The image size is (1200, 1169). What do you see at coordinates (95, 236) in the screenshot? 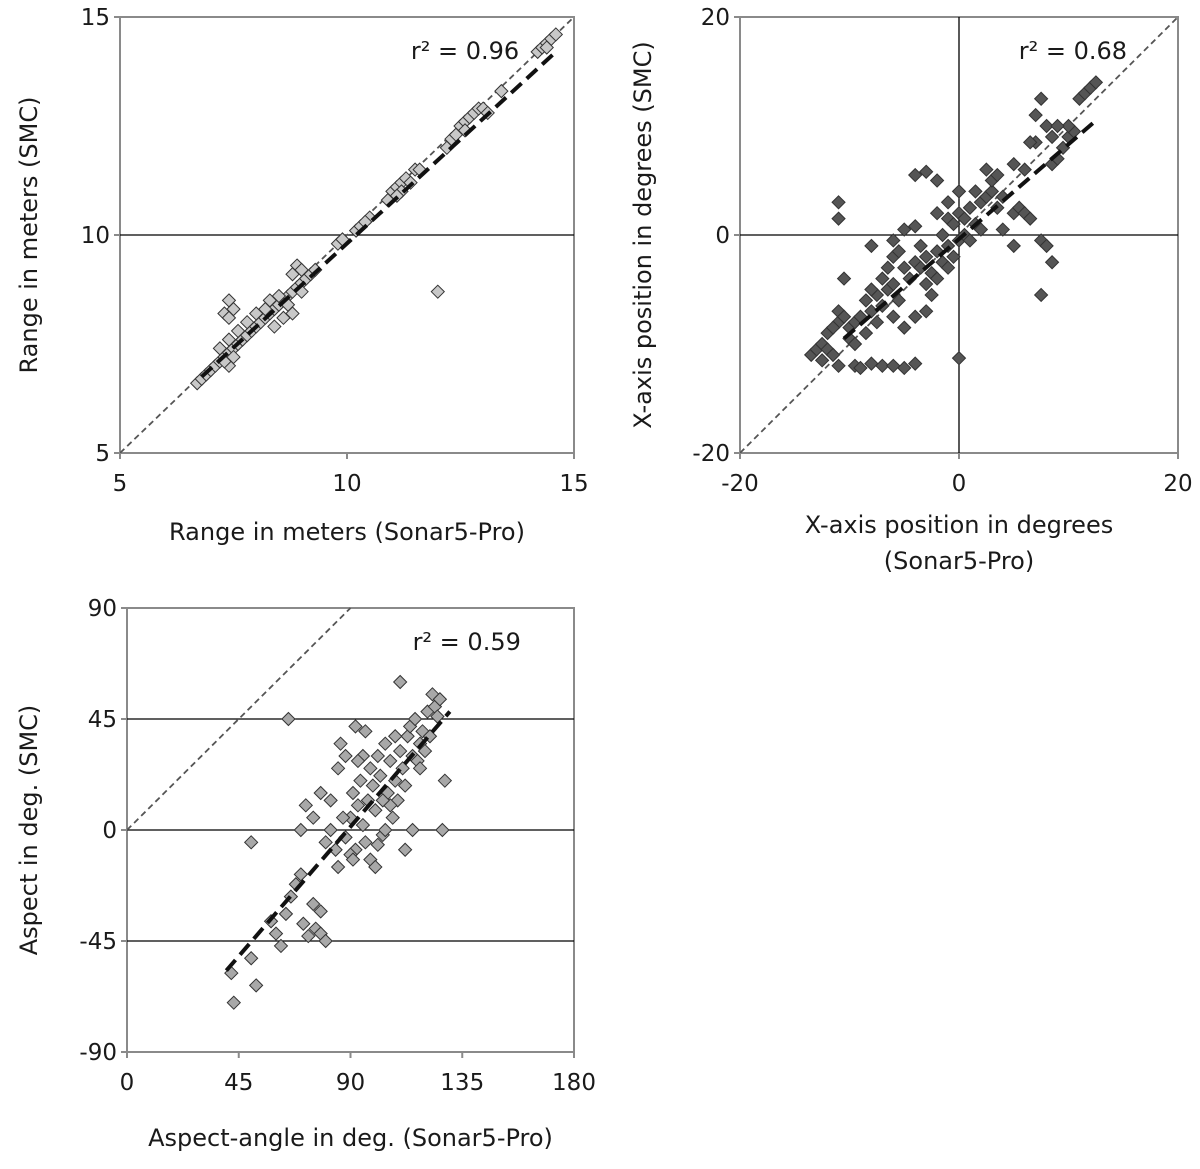
I see `range-y-tick-label: 10` at bounding box center [95, 236].